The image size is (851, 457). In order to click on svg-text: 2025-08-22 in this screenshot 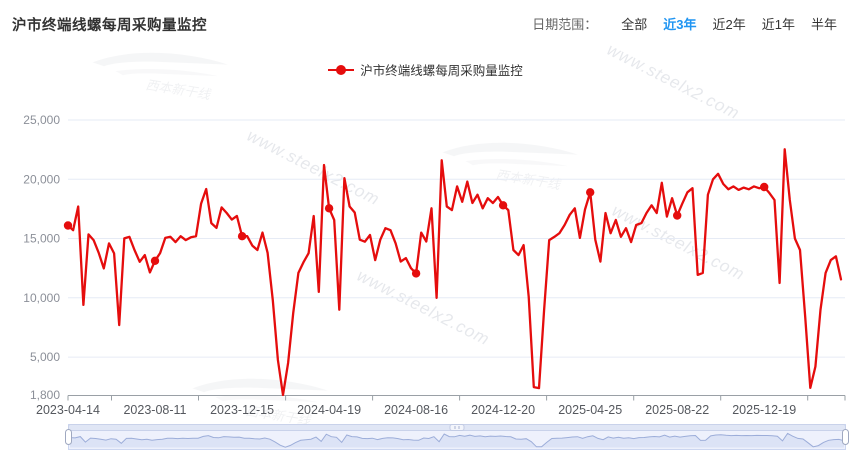, I will do `click(677, 410)`.